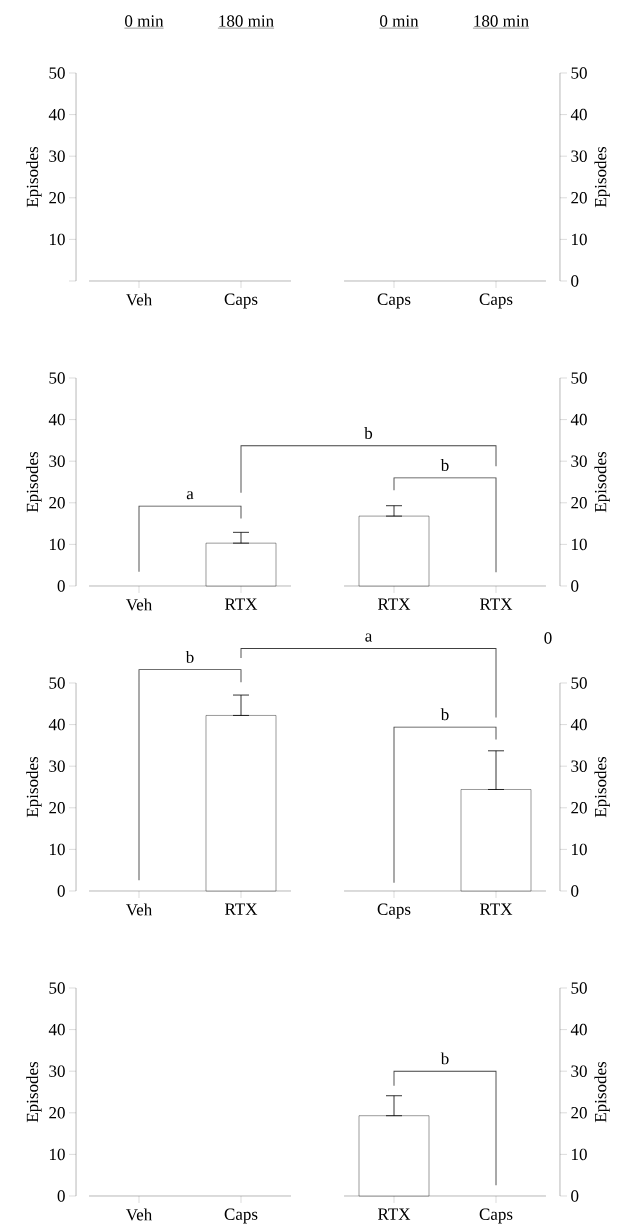  What do you see at coordinates (189, 656) in the screenshot?
I see `text: b` at bounding box center [189, 656].